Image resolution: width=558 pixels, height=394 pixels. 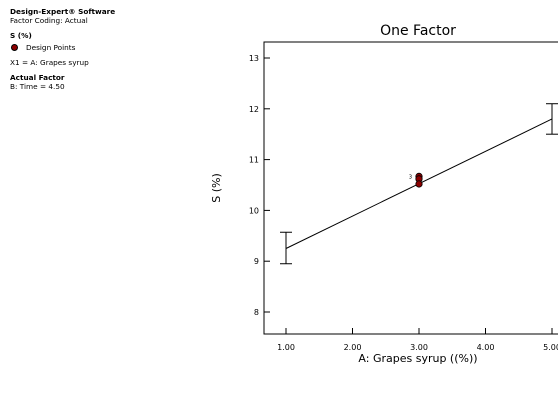 I want to click on x-tick-label: 3.00, so click(x=419, y=347).